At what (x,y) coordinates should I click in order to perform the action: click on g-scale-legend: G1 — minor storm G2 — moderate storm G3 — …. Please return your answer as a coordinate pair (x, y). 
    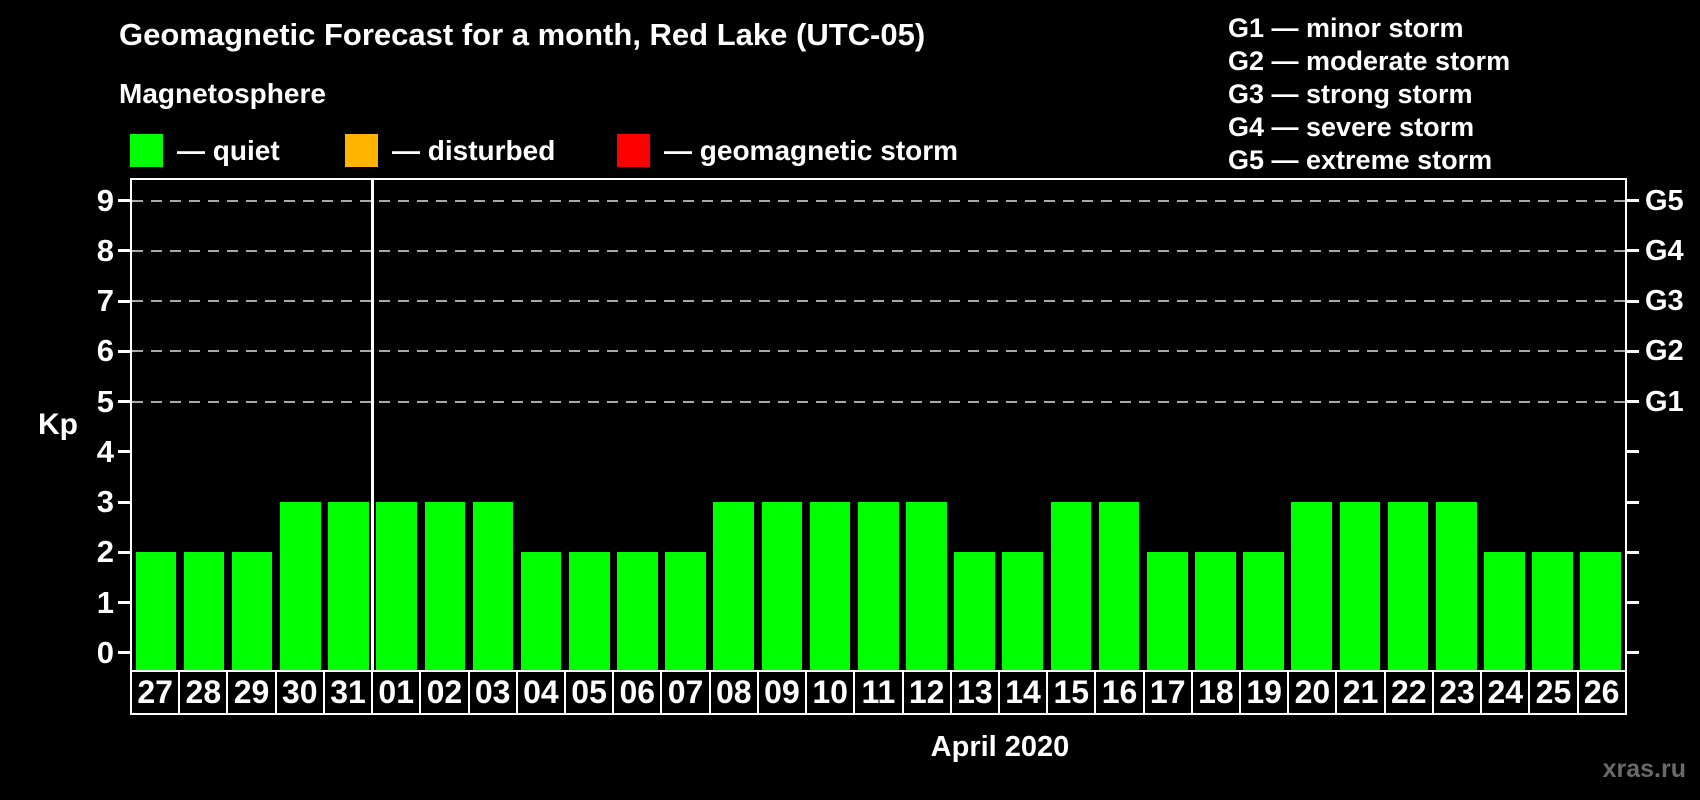
    Looking at the image, I should click on (1369, 94).